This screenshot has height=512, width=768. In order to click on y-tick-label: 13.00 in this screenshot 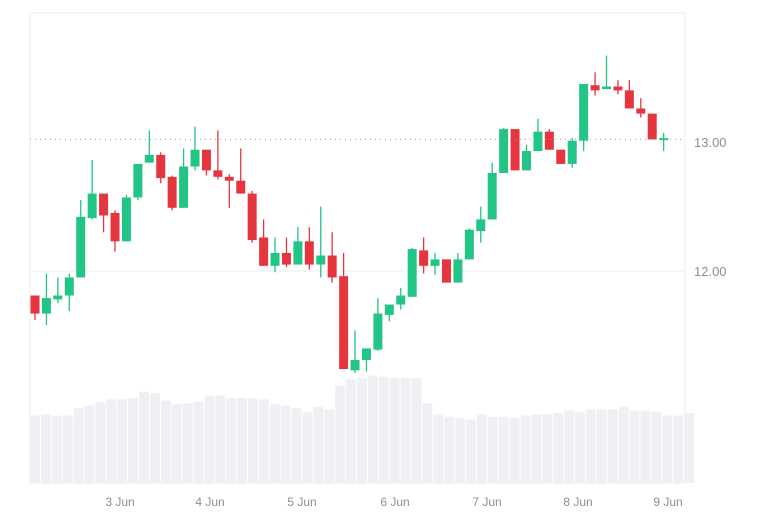, I will do `click(710, 142)`.